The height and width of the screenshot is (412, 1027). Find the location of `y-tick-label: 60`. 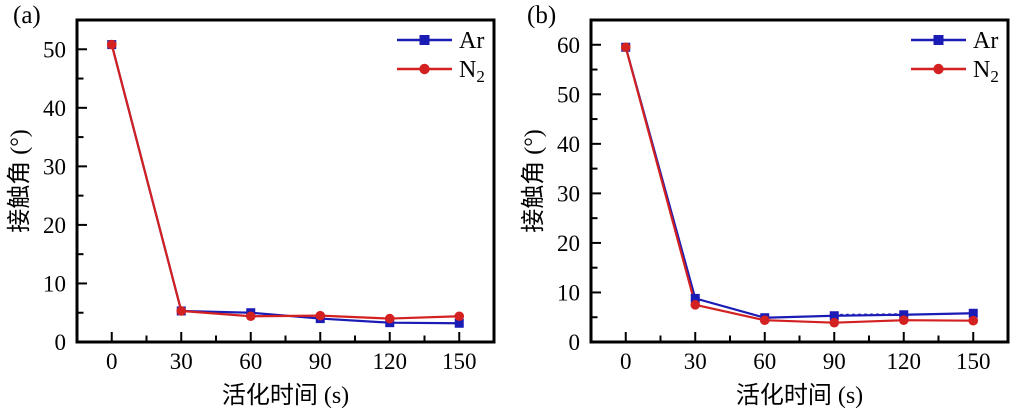

y-tick-label: 60 is located at coordinates (568, 45).